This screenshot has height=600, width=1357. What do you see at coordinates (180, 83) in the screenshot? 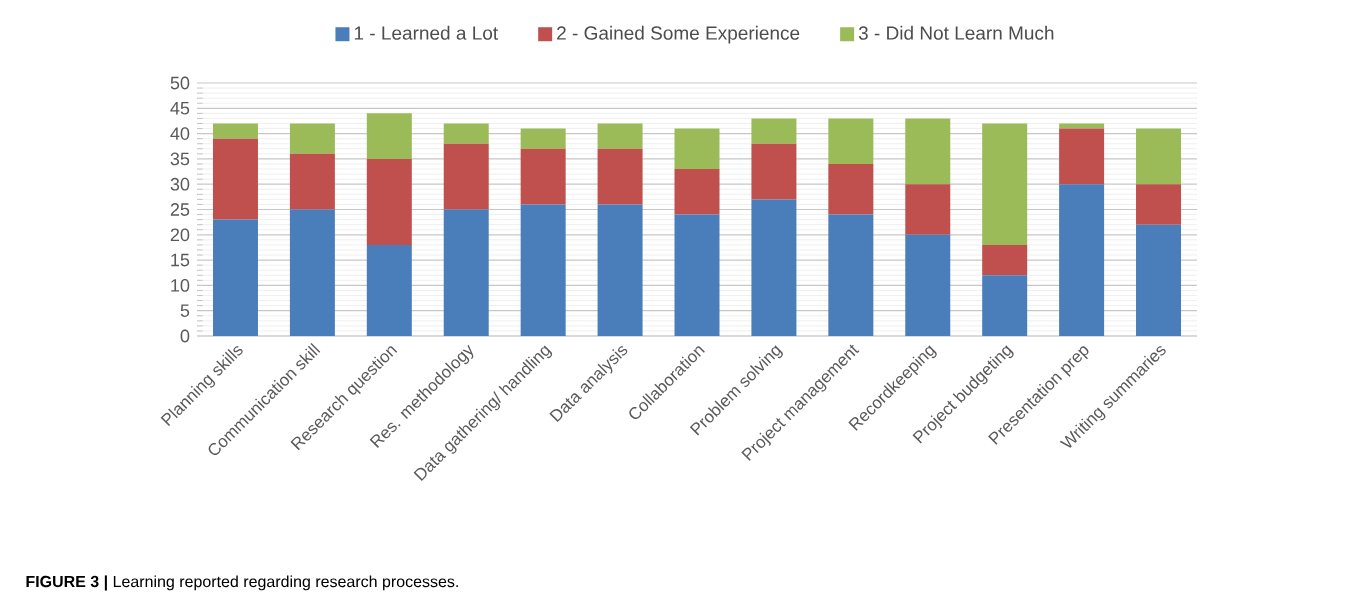
I see `y-tick-label: 50` at bounding box center [180, 83].